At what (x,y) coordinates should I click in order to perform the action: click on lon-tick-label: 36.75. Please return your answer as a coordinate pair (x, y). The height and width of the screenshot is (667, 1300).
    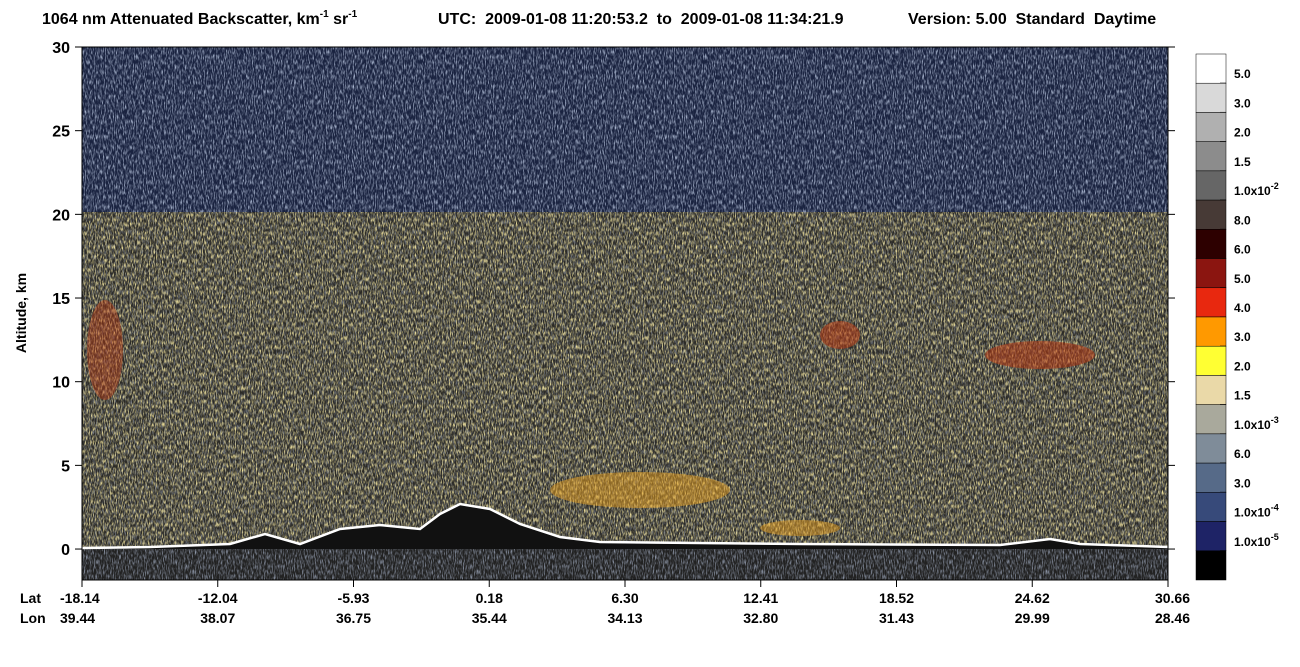
    Looking at the image, I should click on (353, 618).